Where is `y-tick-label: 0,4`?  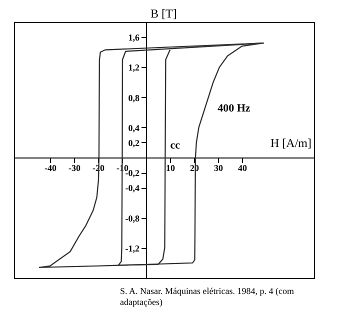 y-tick-label: 0,4 is located at coordinates (134, 127).